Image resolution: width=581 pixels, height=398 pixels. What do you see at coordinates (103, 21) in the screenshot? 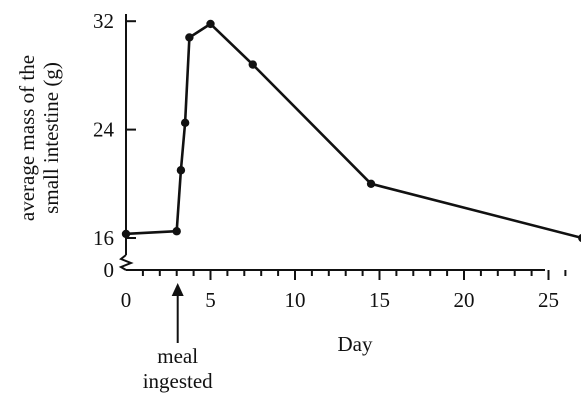
I see `y-tick-label: 32` at bounding box center [103, 21].